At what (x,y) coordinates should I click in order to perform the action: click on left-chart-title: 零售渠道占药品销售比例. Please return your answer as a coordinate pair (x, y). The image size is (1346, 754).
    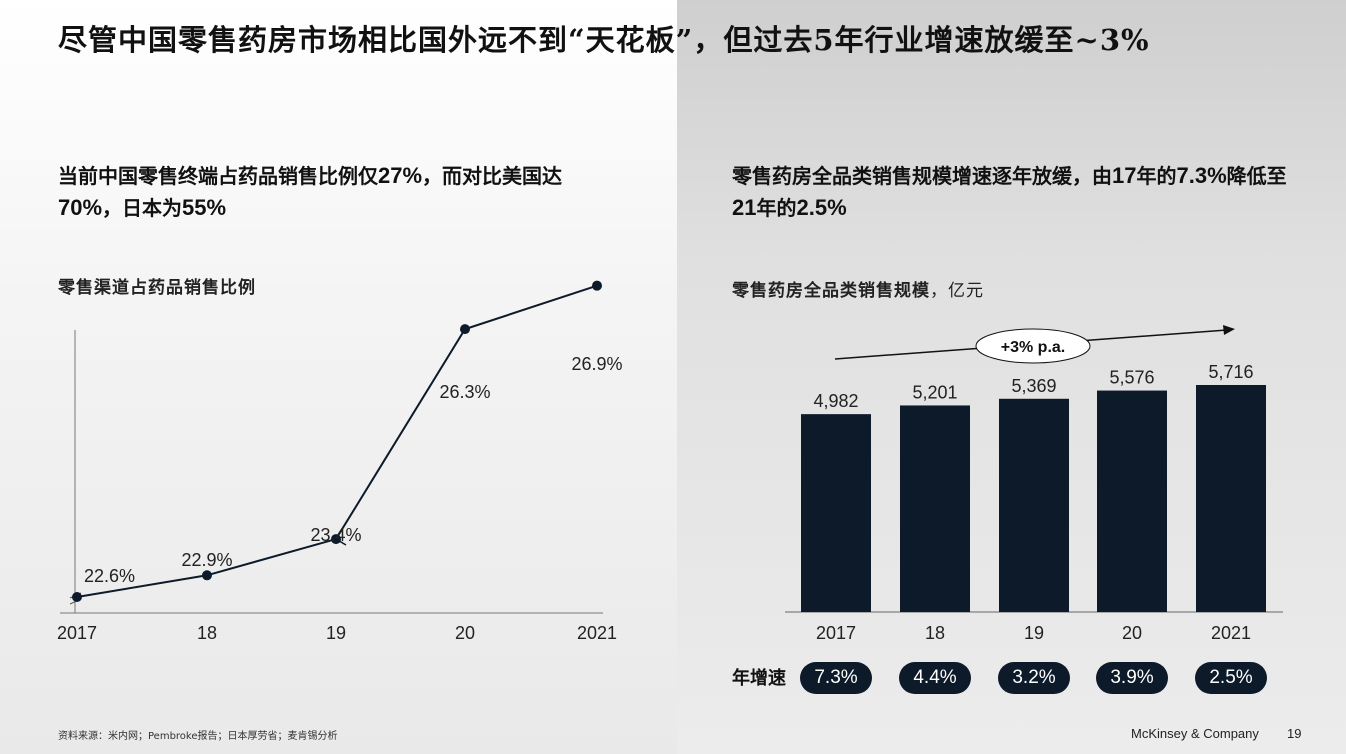
    Looking at the image, I should click on (157, 288).